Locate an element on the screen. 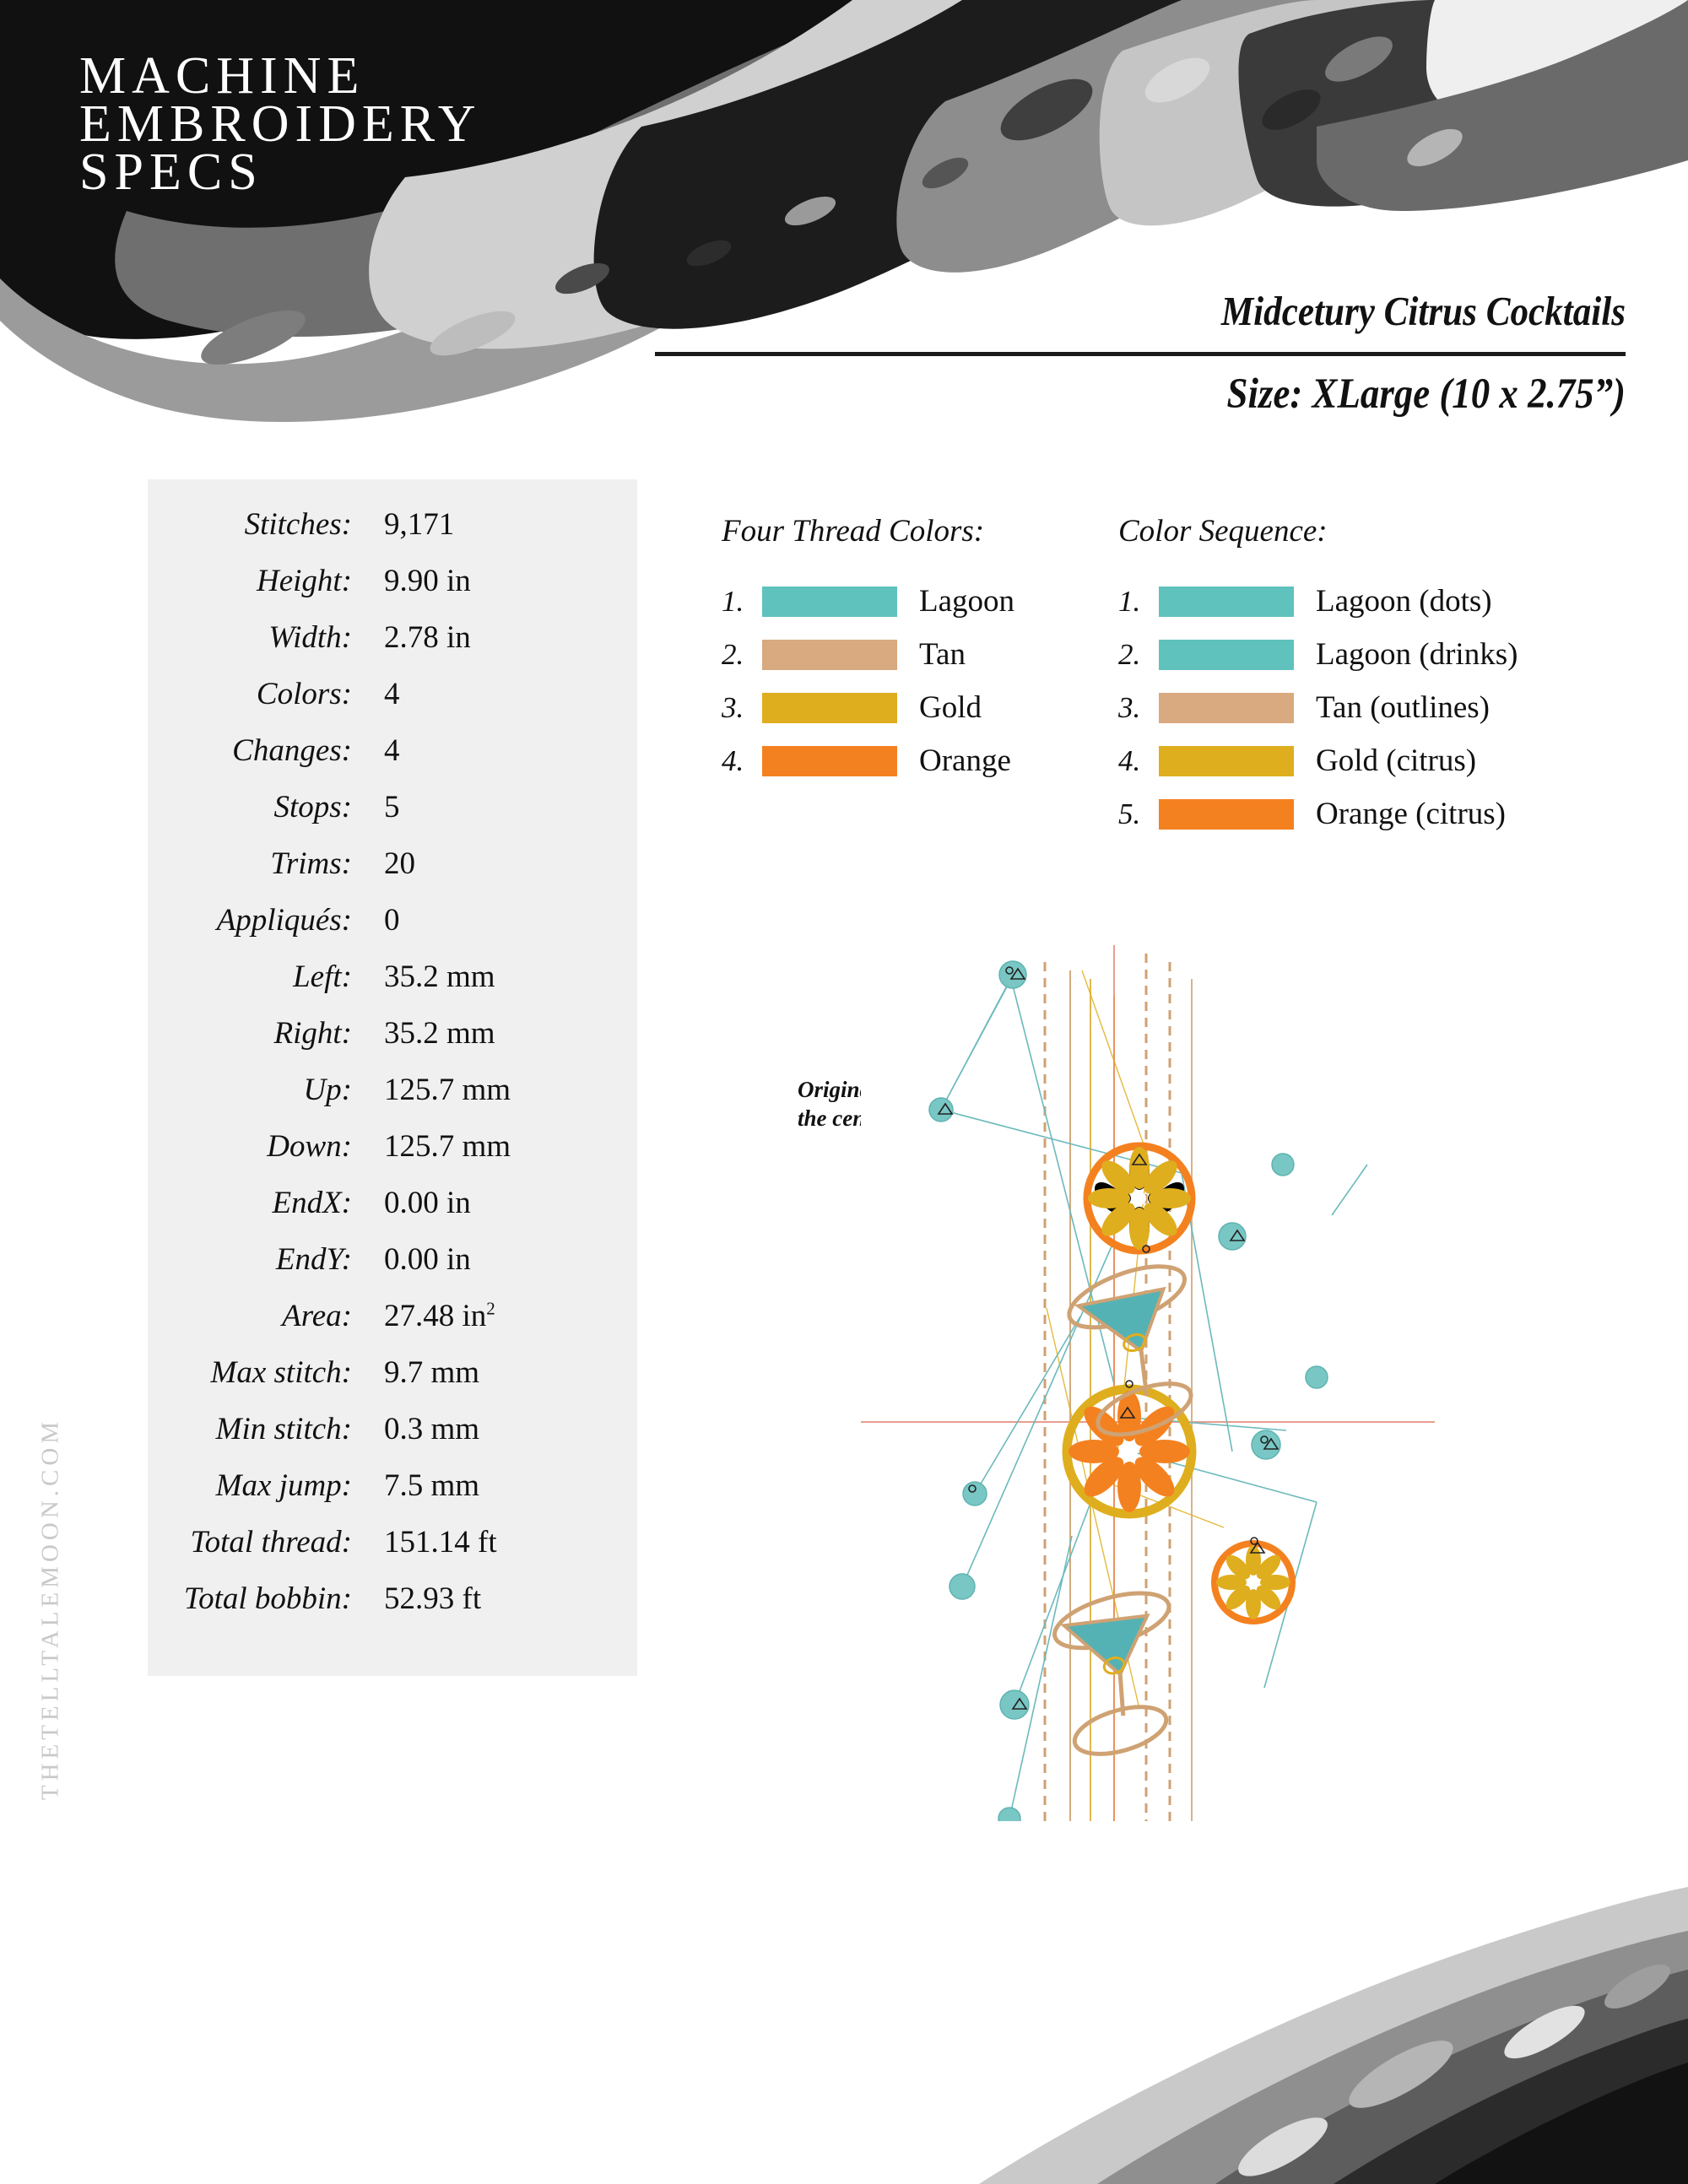  spec-row-colors: Colors: 4 is located at coordinates (392, 704).